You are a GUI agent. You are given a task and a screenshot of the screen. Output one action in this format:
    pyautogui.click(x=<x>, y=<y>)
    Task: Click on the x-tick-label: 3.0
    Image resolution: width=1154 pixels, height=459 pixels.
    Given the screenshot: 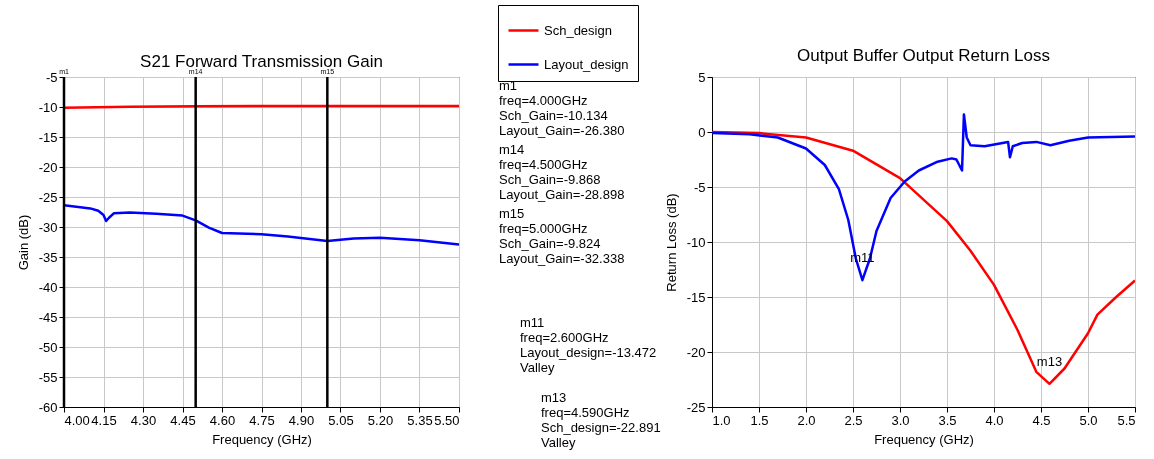 What is the action you would take?
    pyautogui.click(x=900, y=420)
    